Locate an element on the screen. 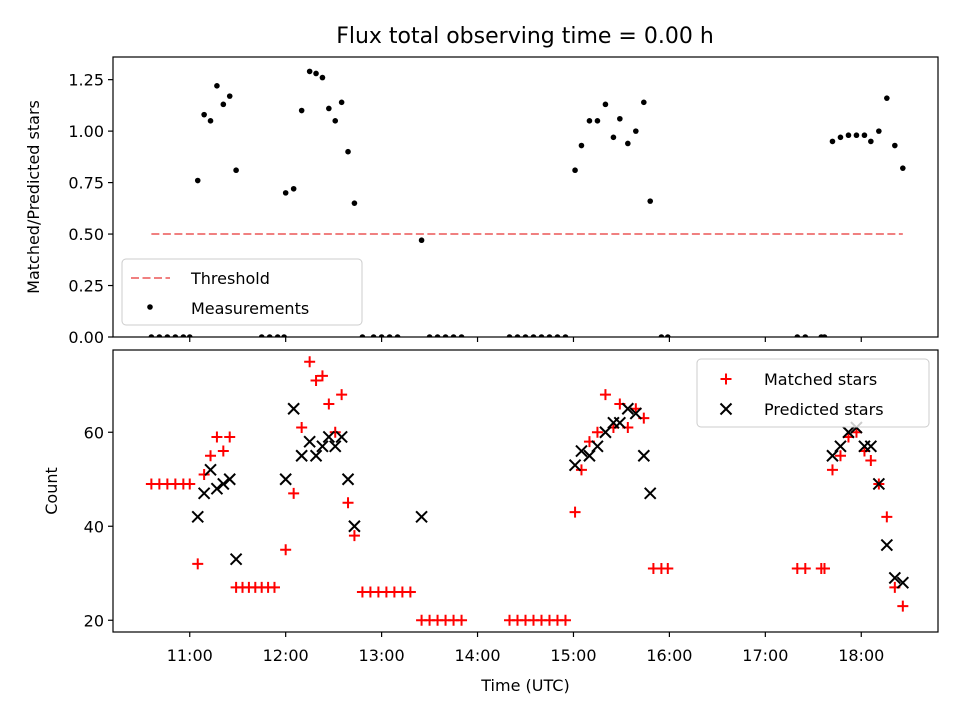  figure-title: Flux total observing time = 0.00 h is located at coordinates (525, 36).